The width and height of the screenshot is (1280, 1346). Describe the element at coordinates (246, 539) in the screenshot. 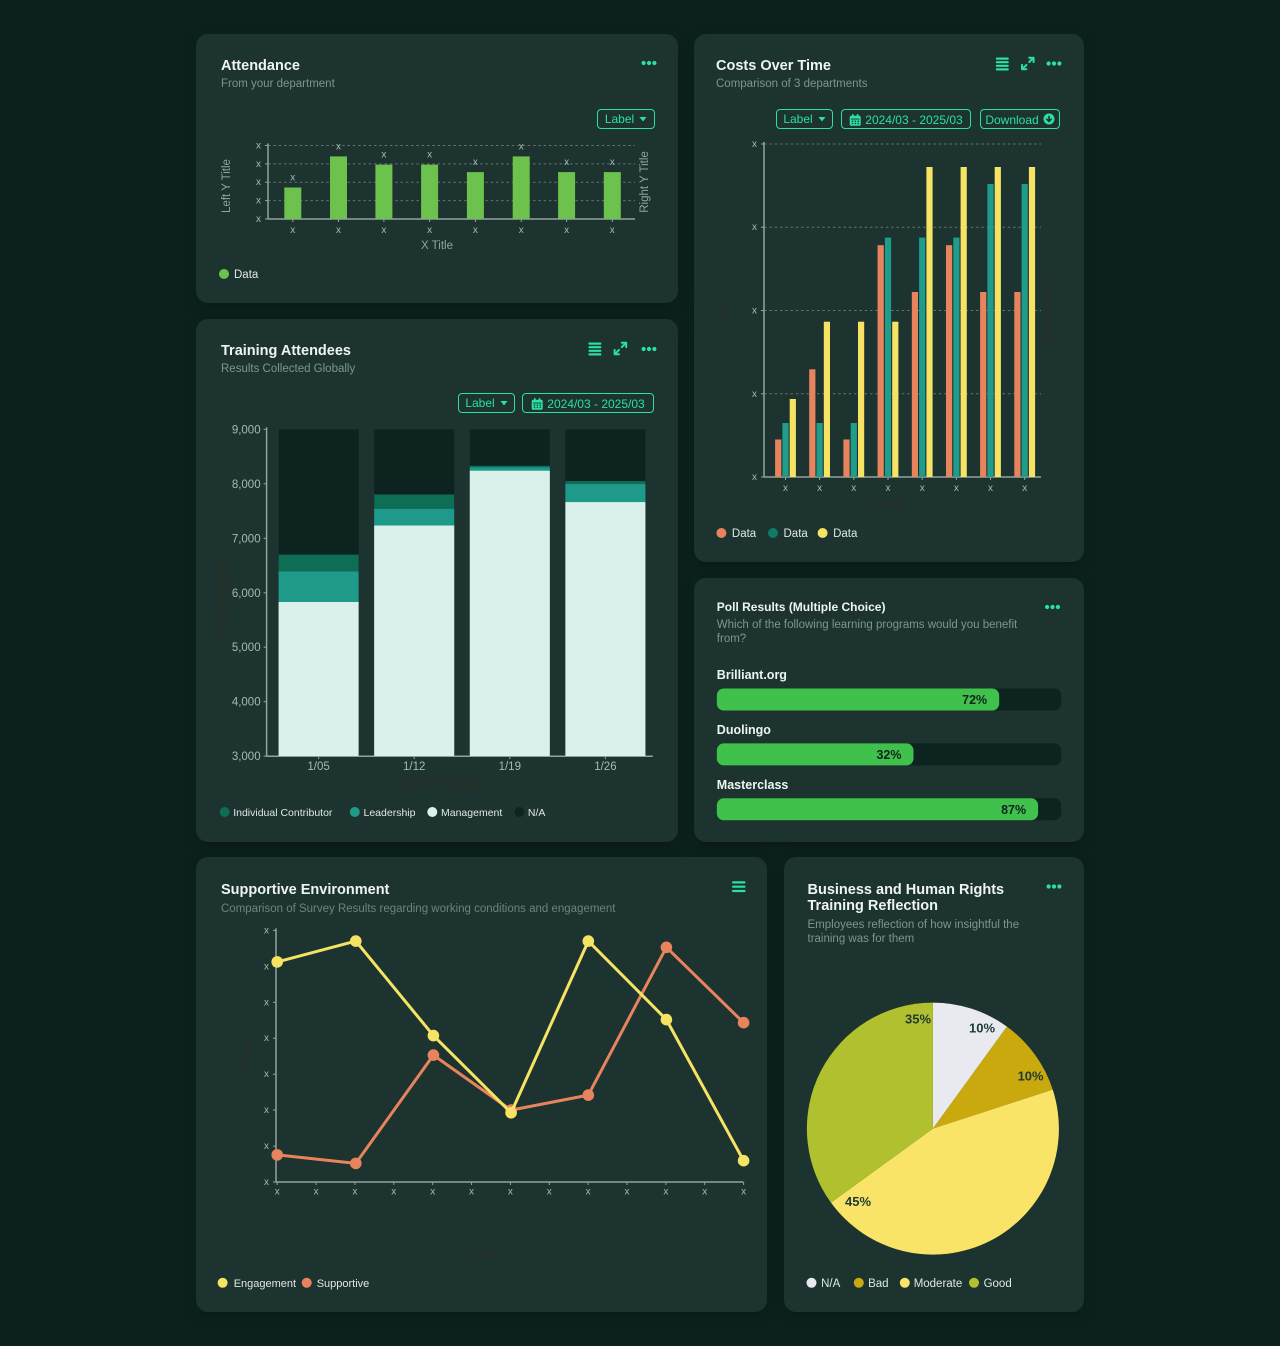

I see `svg-text: 7,000` at that location.